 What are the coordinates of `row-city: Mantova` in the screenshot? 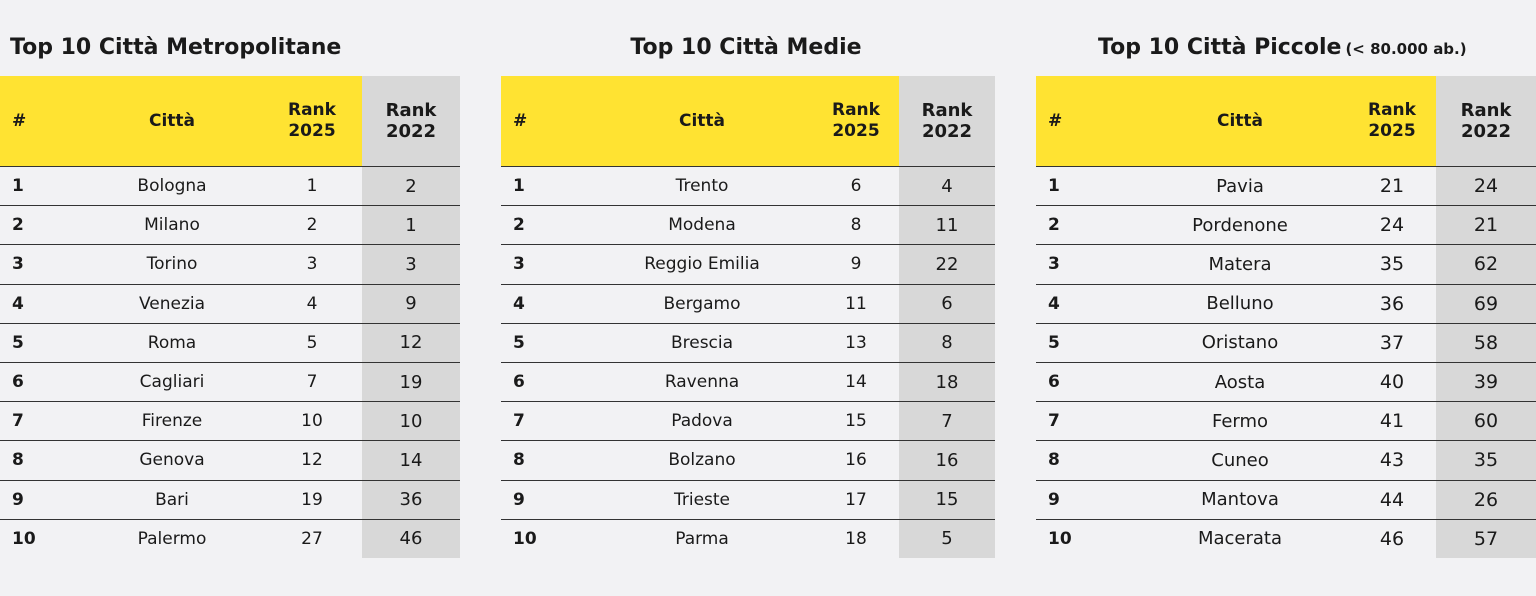 It's located at (1240, 500).